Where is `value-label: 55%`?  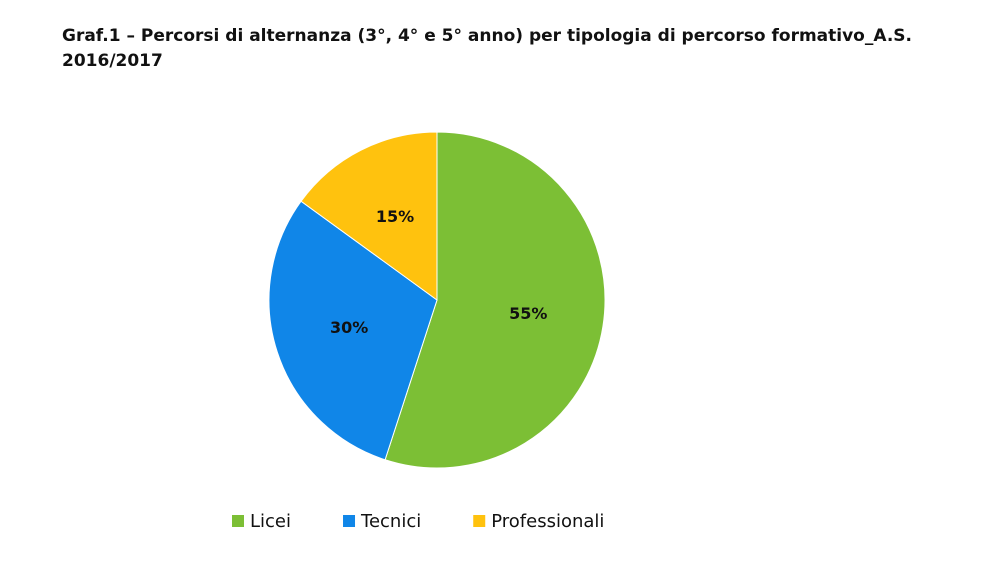 value-label: 55% is located at coordinates (528, 313).